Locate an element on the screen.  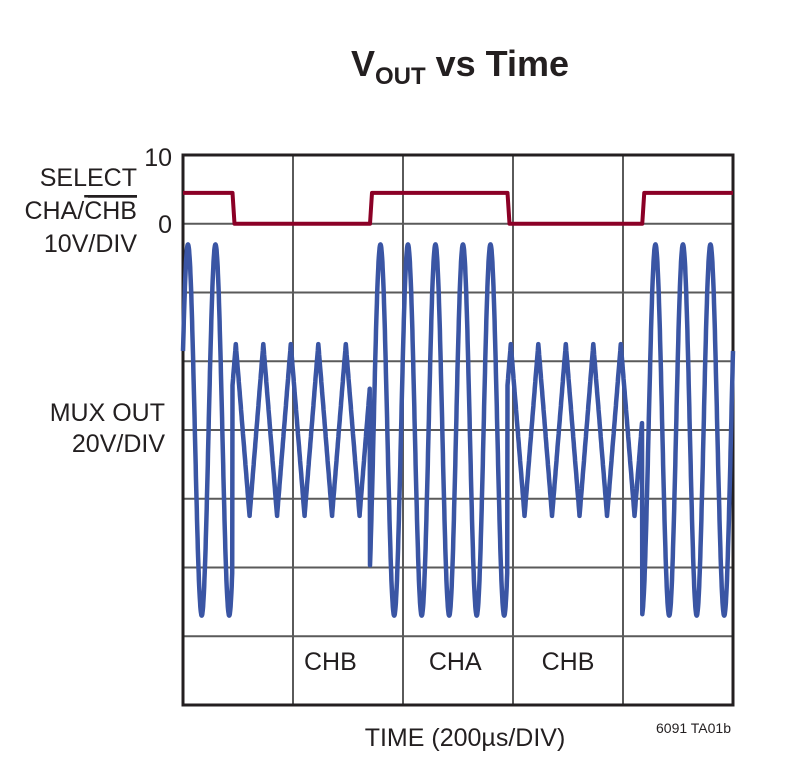
mux-label-line2: 20V/DIV is located at coordinates (118, 444).